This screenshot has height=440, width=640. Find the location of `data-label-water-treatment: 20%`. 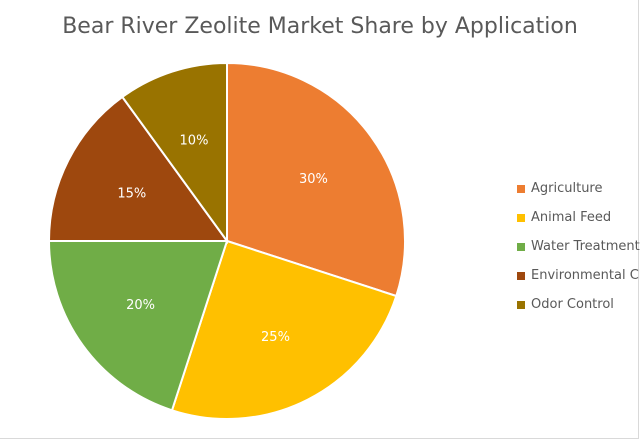

data-label-water-treatment: 20% is located at coordinates (140, 305).